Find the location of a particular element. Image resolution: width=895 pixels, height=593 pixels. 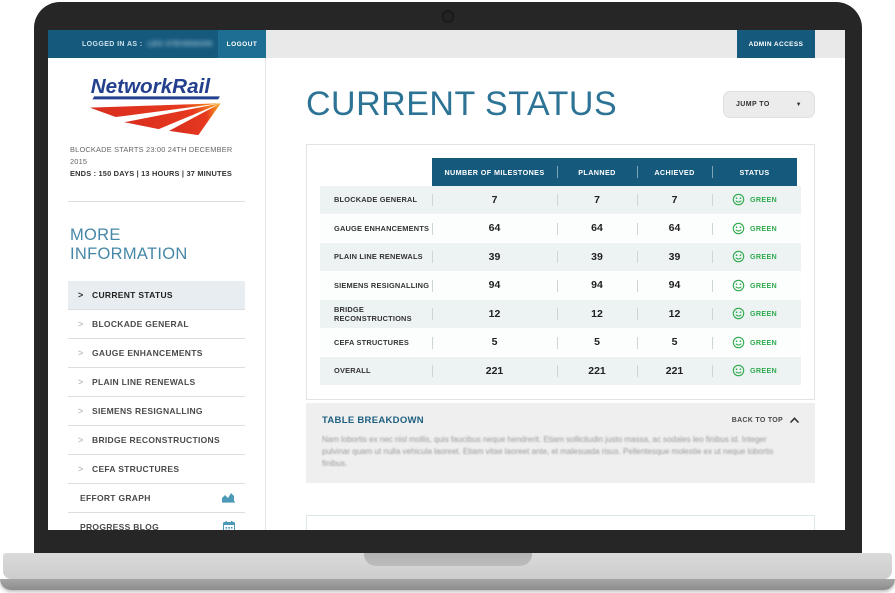

back-to-top-label: BACK TO TOP is located at coordinates (757, 420).